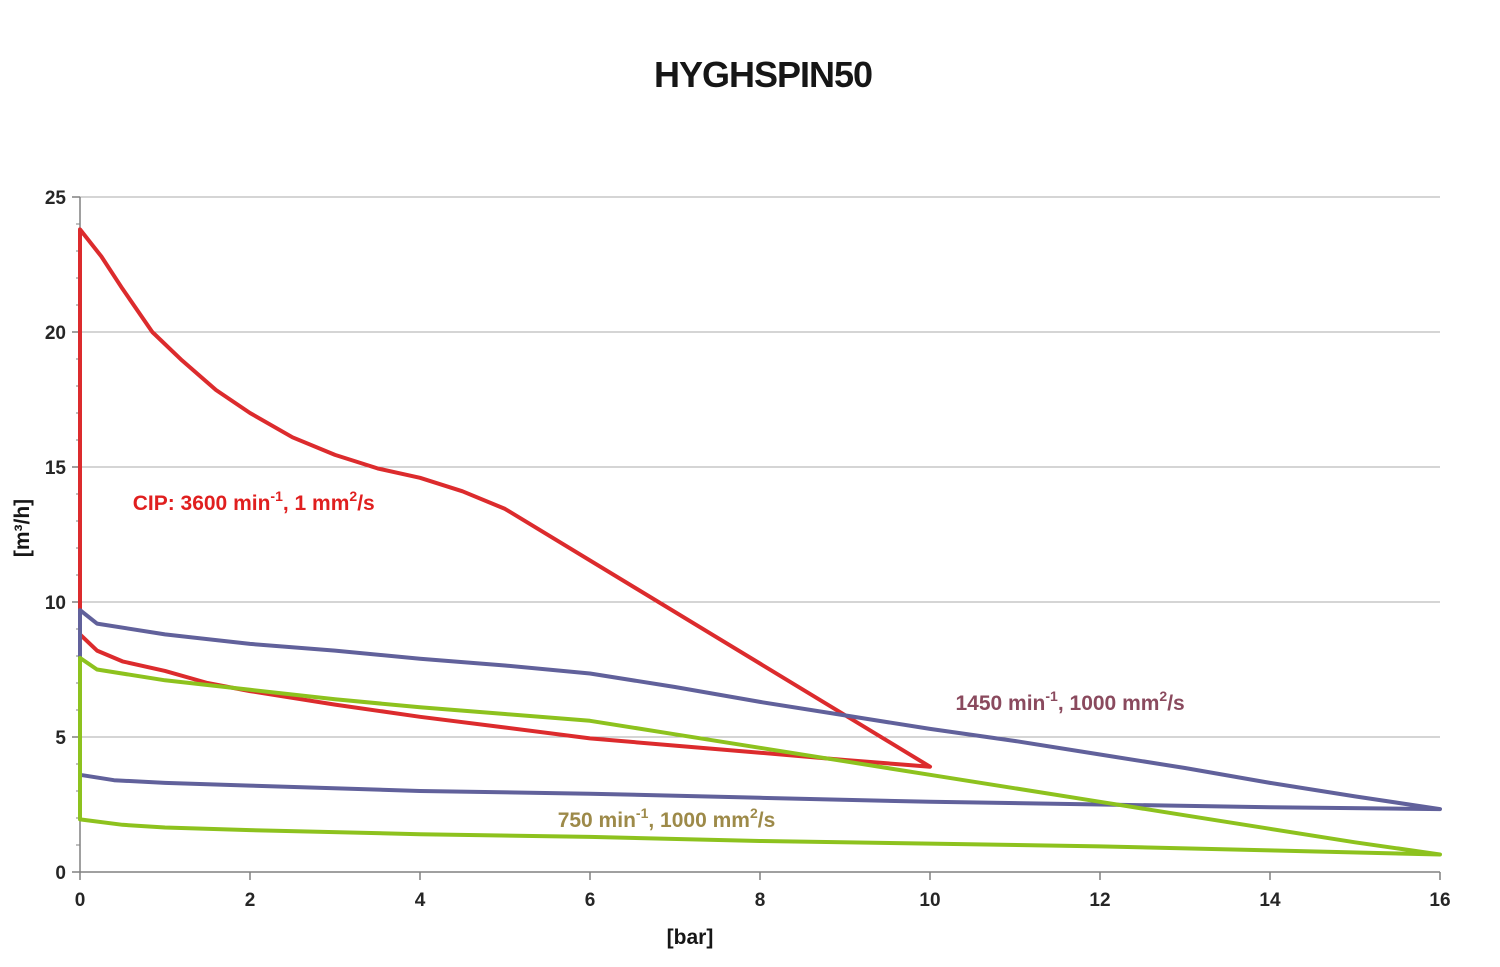  What do you see at coordinates (80, 900) in the screenshot?
I see `x-tick-label: 0` at bounding box center [80, 900].